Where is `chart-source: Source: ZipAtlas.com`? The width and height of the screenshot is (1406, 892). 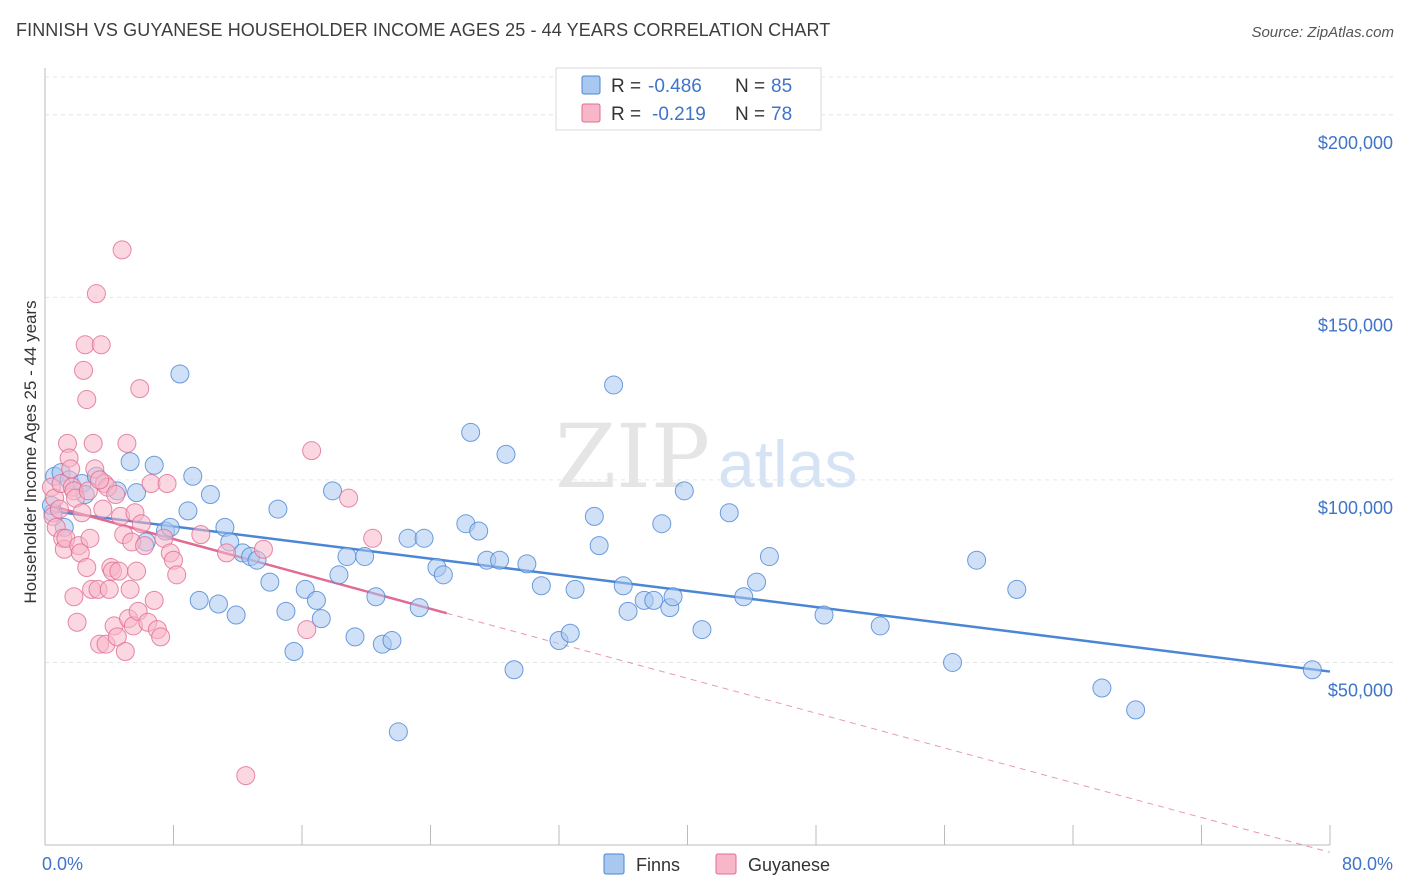
chart-source: Source: ZipAtlas.com is located at coordinates (1322, 32).